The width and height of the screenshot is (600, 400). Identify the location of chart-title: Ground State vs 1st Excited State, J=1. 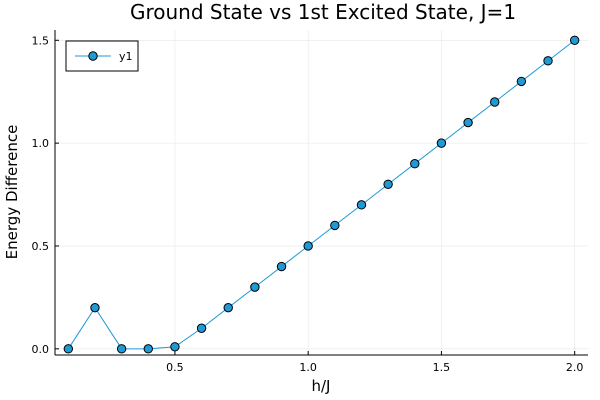
(323, 12).